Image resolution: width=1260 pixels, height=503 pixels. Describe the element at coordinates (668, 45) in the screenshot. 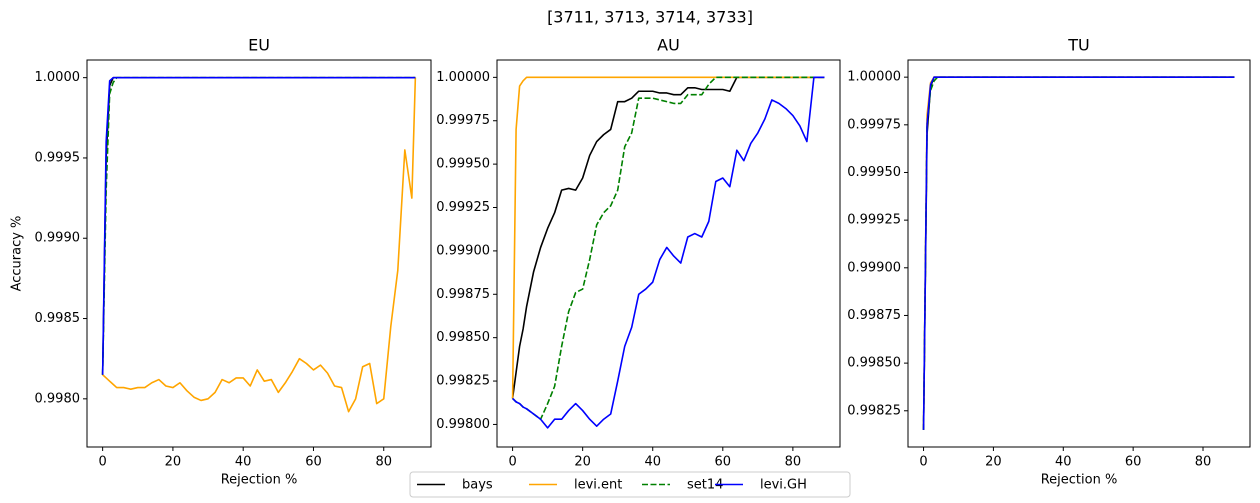

I see `subplot-title: AU` at that location.